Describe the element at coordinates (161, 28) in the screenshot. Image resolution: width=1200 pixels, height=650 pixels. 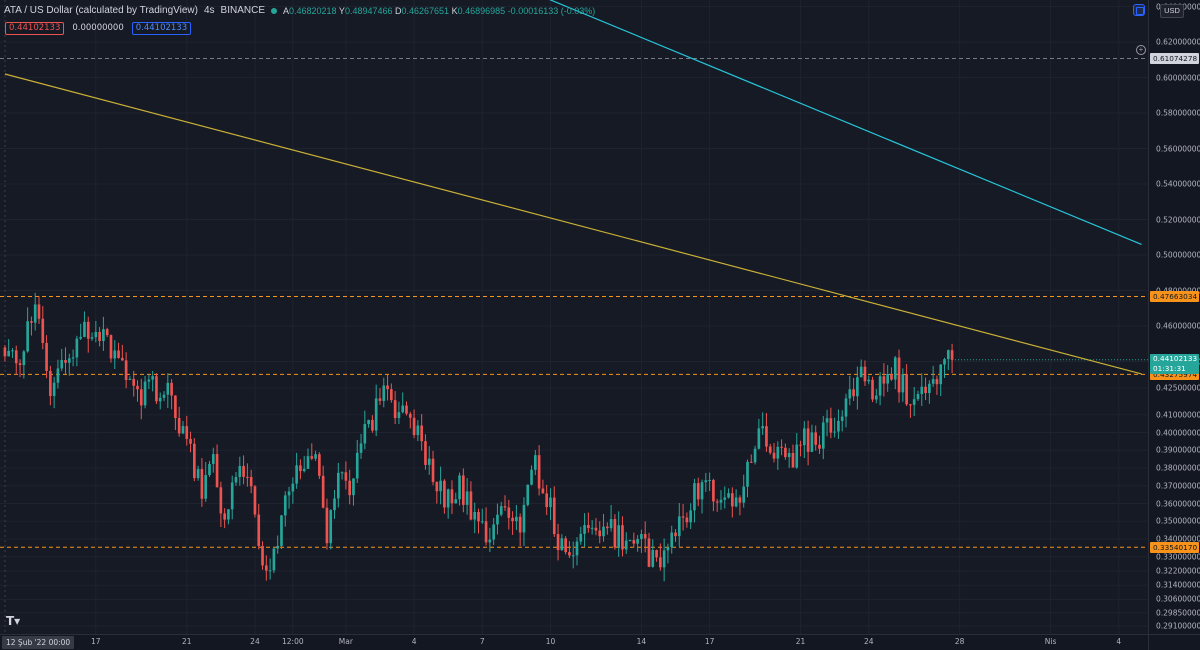
I see `ask-price-box: 0.44102133` at that location.